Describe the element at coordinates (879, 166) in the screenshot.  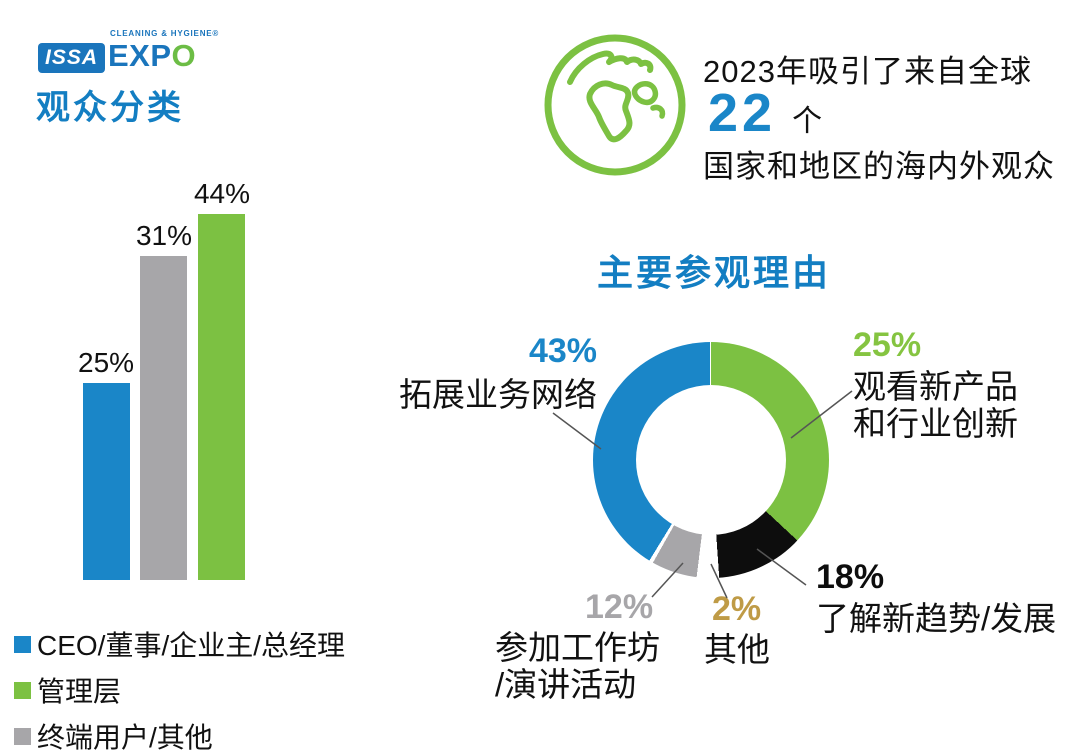
I see `reach-line2: 国家和地区的海内外观众` at that location.